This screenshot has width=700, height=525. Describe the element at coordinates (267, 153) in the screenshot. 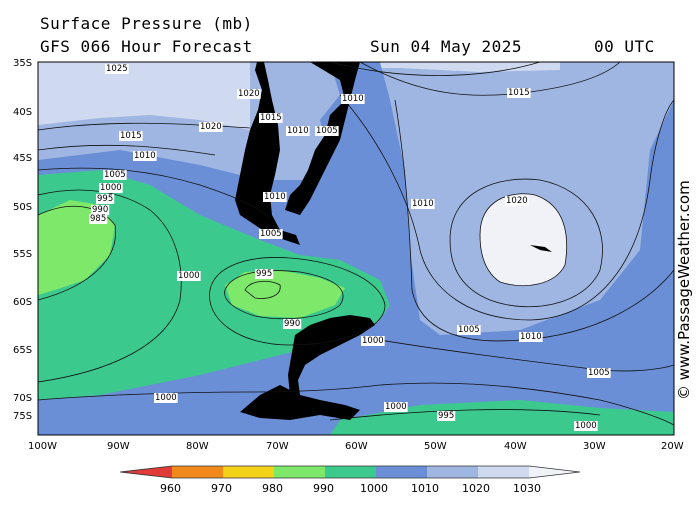

I see `south-america-west` at that location.